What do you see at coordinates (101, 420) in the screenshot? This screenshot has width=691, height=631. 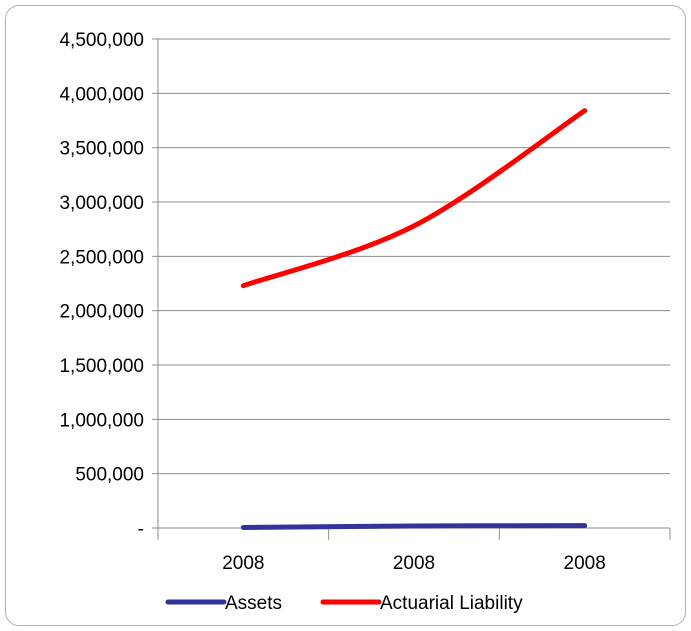 I see `y-tick-label: 1,000,000` at bounding box center [101, 420].